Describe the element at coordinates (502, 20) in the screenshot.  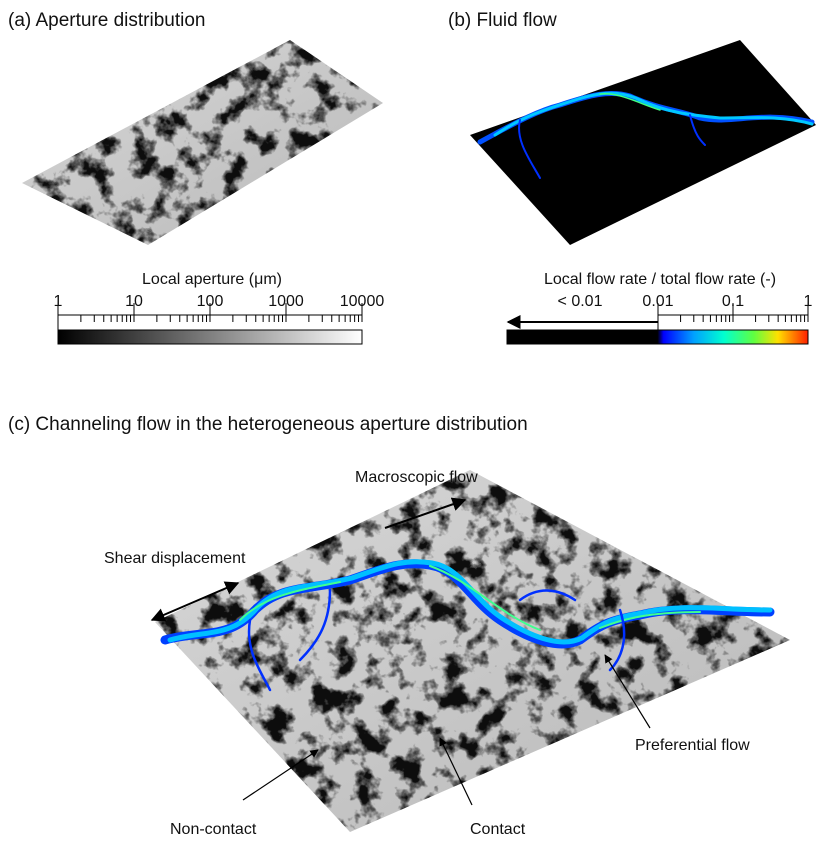
I see `panel-title: (b) Fluid flow` at that location.